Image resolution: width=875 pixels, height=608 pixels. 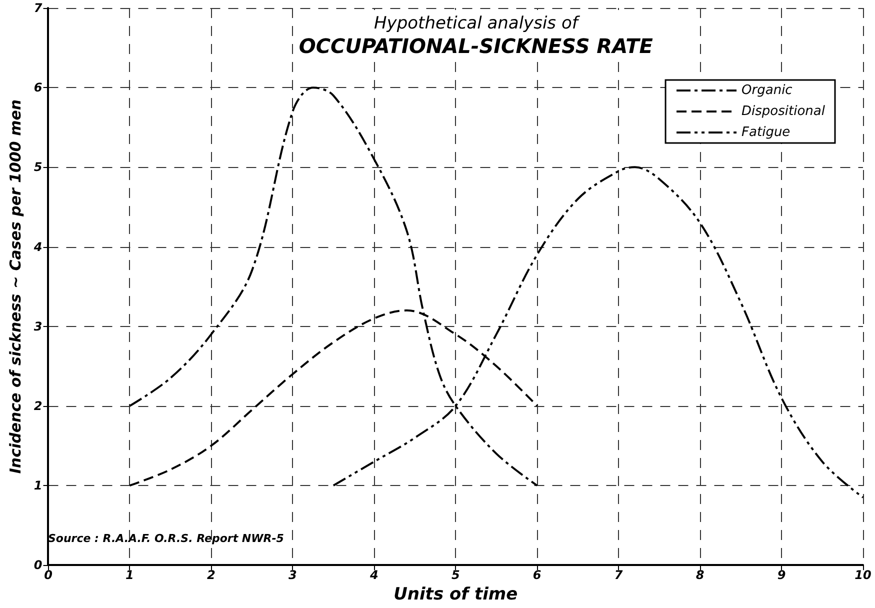 What do you see at coordinates (619, 575) in the screenshot?
I see `x-tick-label: 7` at bounding box center [619, 575].